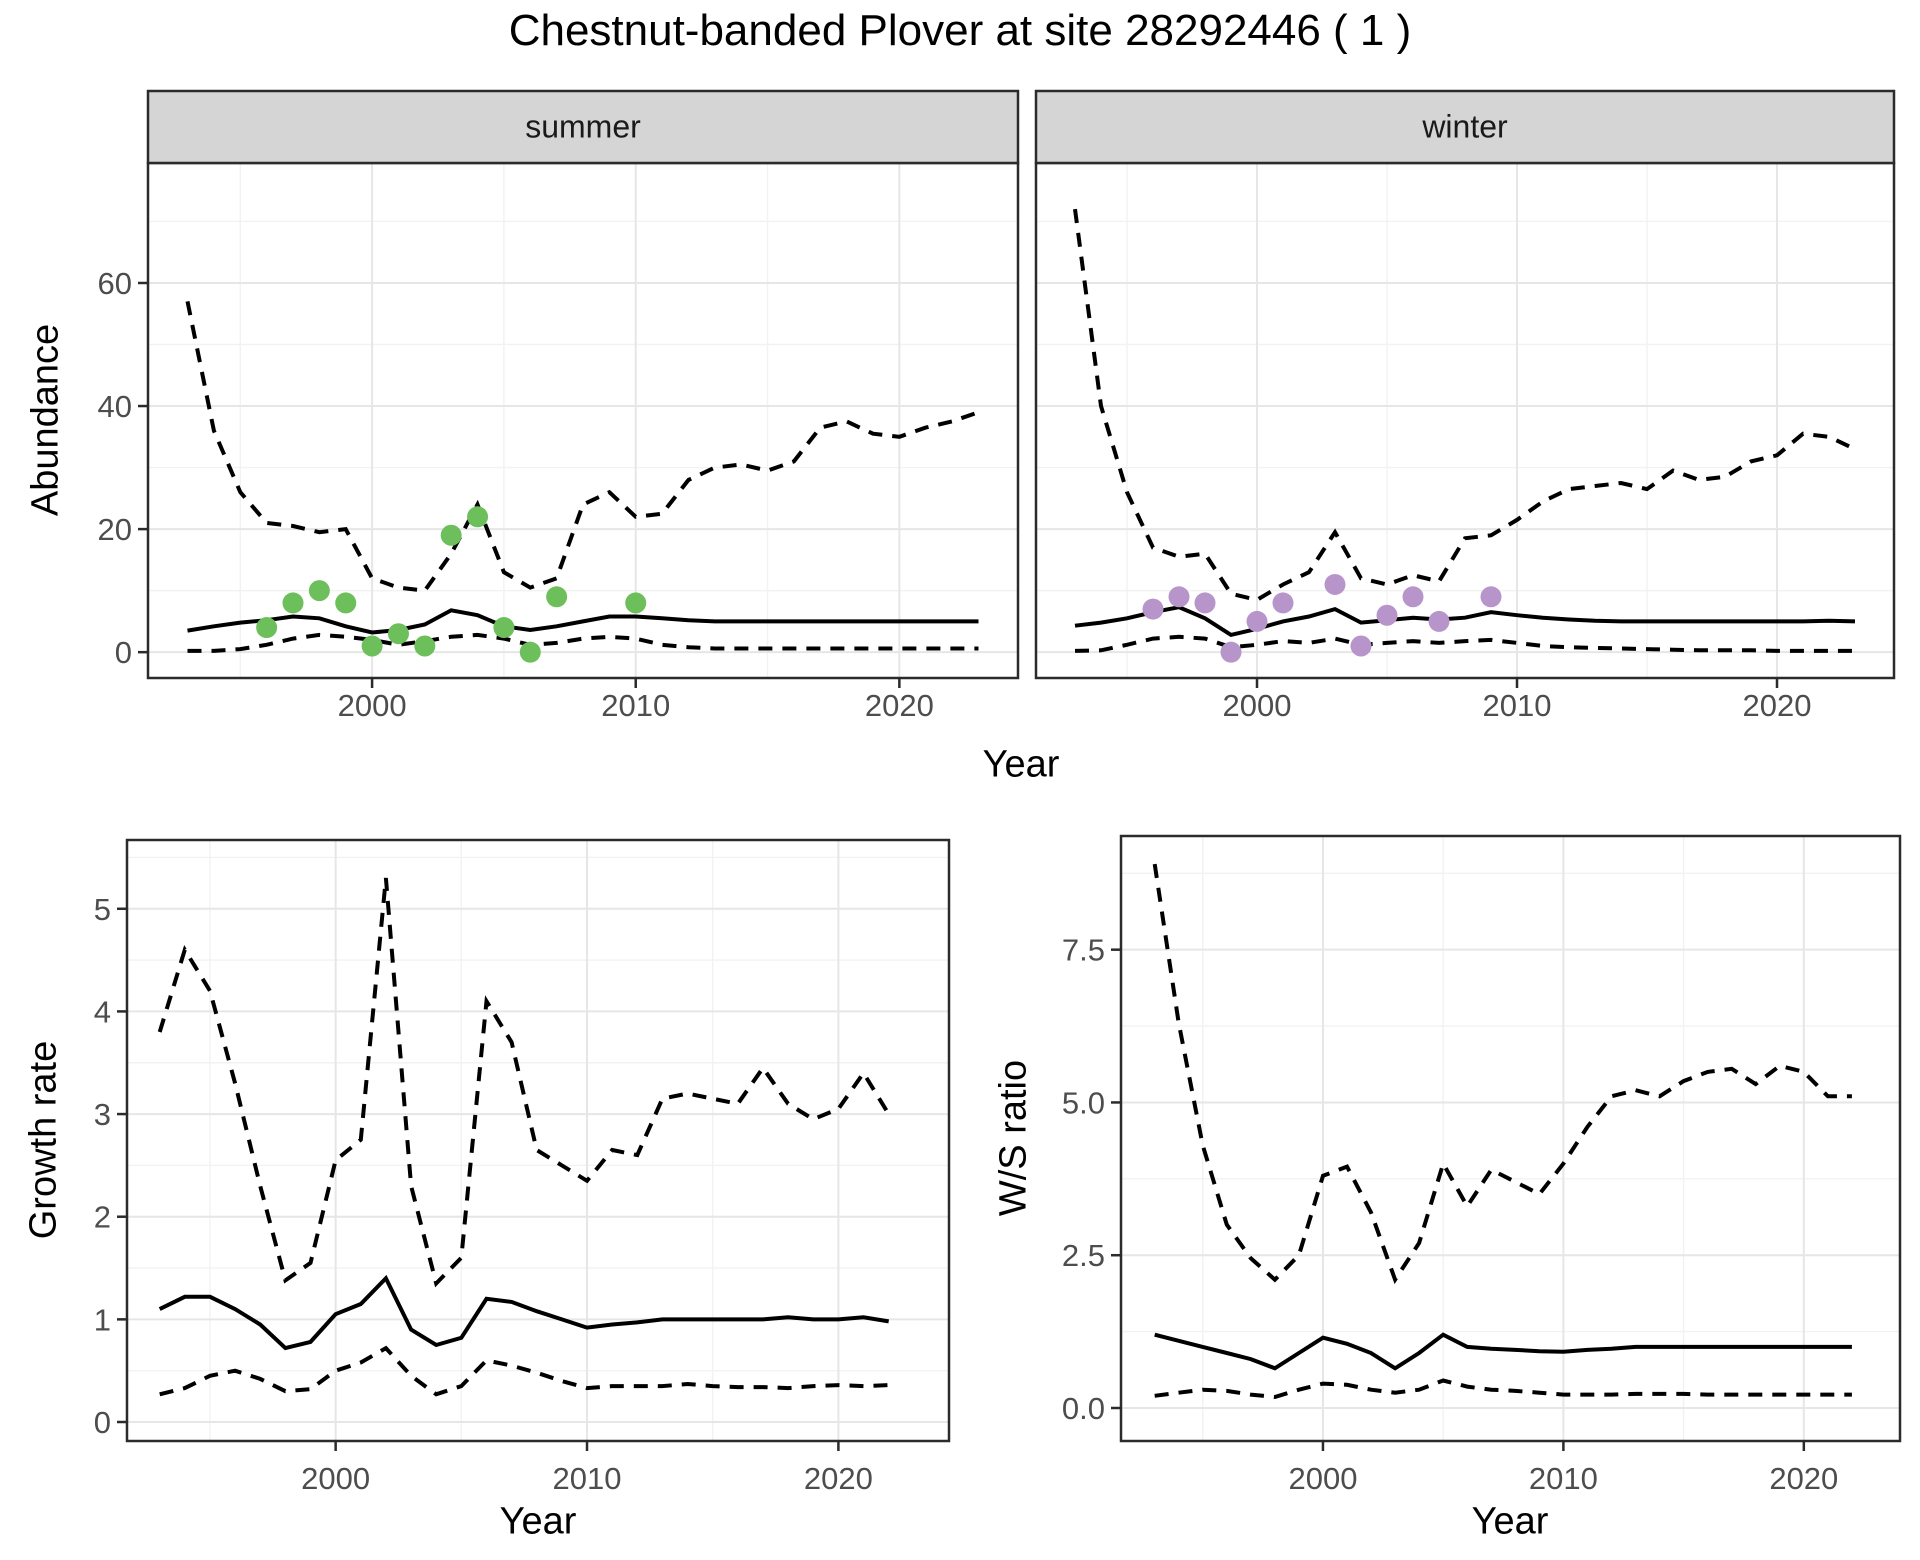 This screenshot has width=1920, height=1560. What do you see at coordinates (115, 406) in the screenshot?
I see `y-tick-label: 40` at bounding box center [115, 406].